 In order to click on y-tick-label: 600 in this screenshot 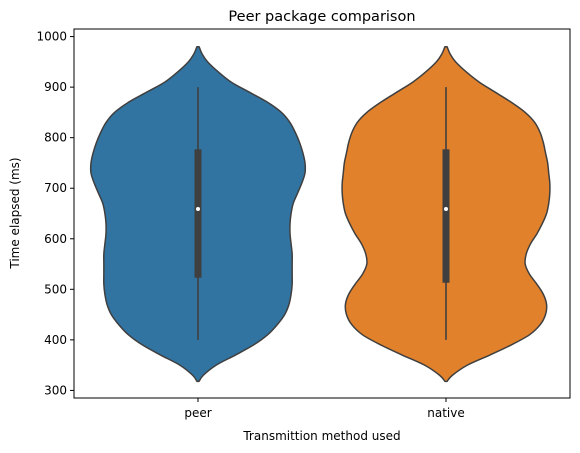, I will do `click(55, 239)`.